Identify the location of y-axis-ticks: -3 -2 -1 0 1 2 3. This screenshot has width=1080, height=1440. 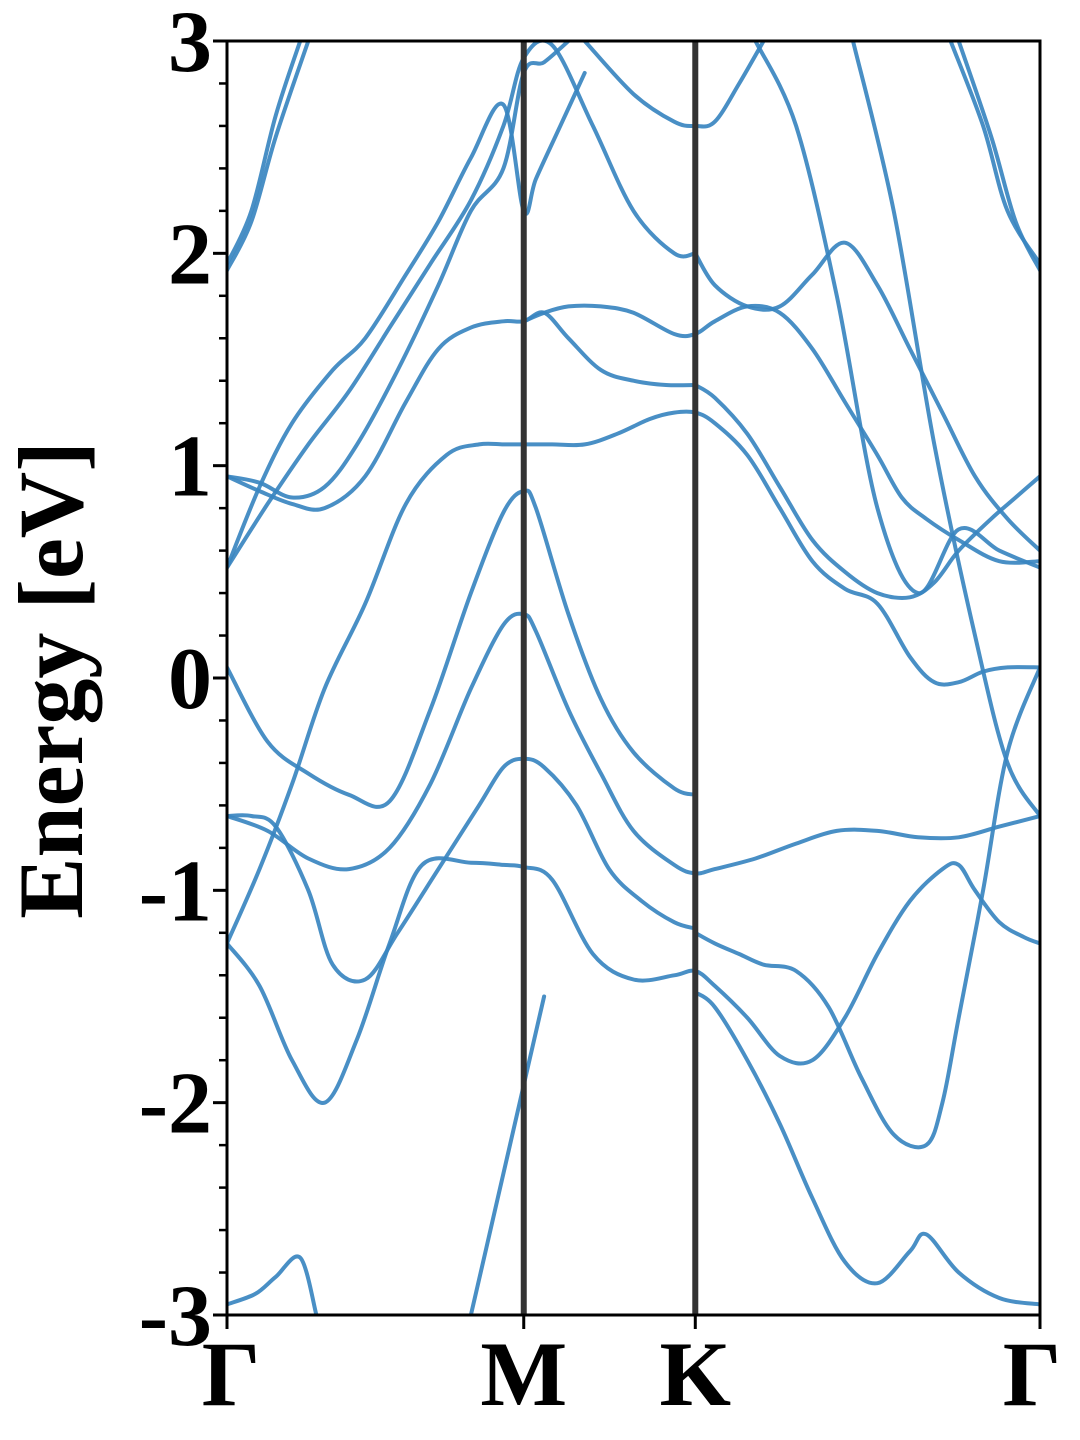
(183, 682).